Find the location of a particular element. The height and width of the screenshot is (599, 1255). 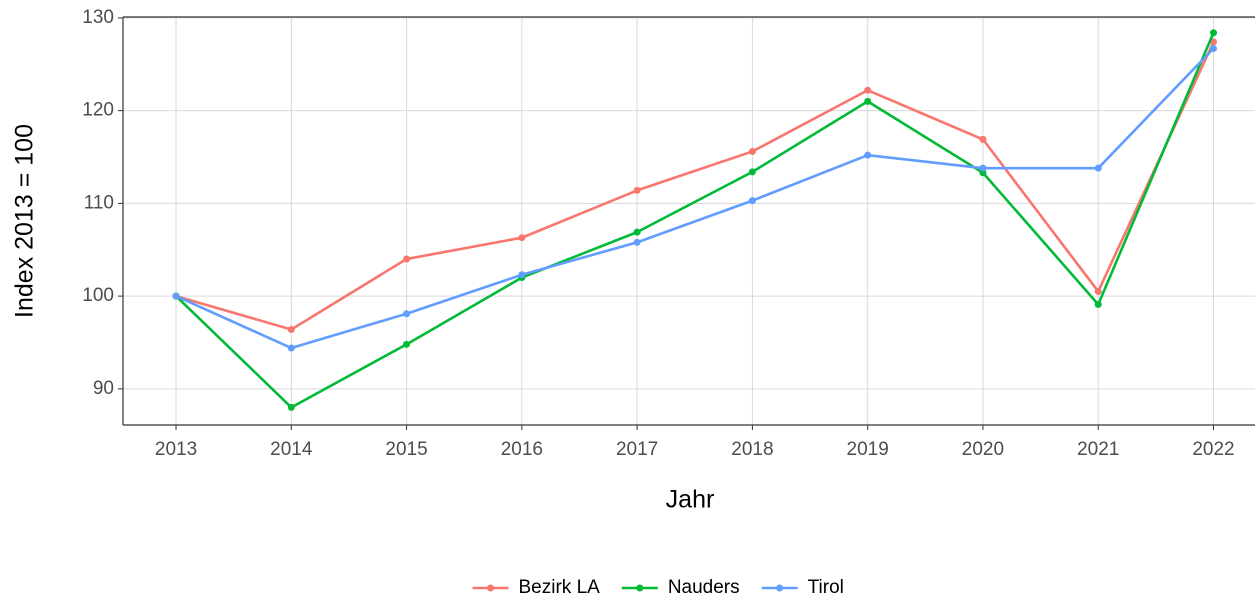

y-axis-title: Index 2013 = 100 is located at coordinates (25, 221).